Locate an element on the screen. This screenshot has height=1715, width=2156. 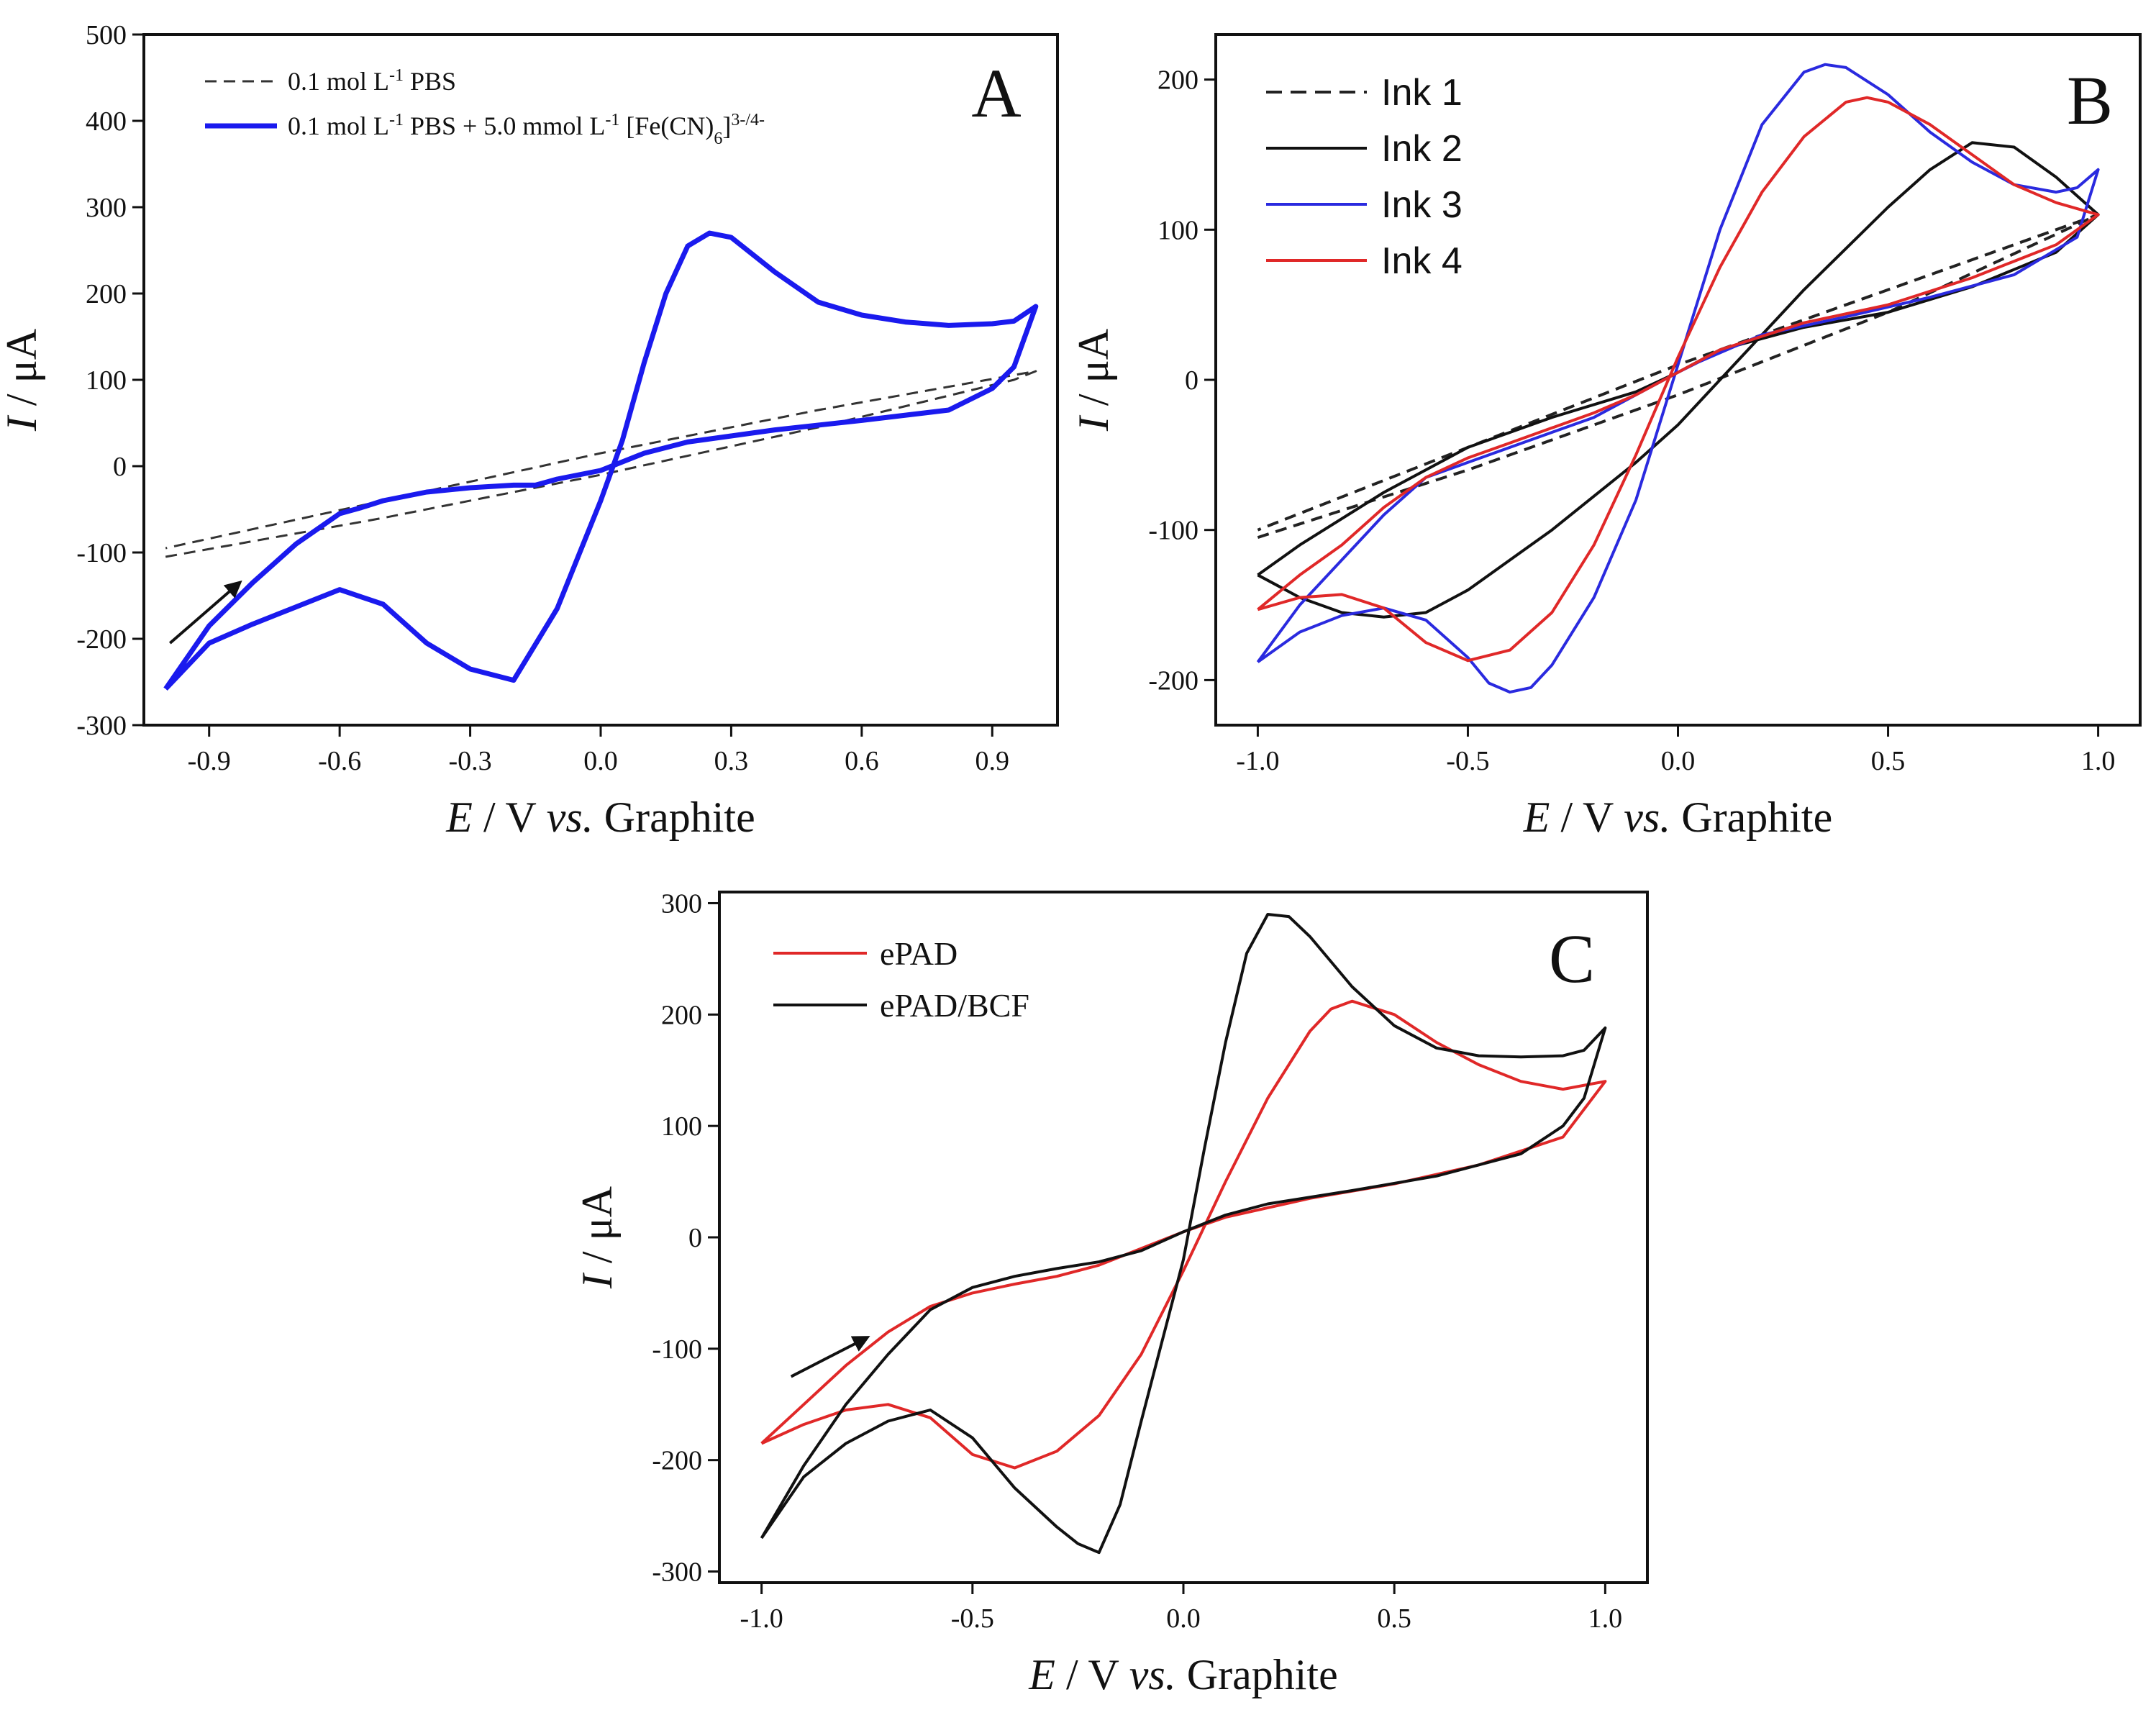
x-tick-label: 0.9 is located at coordinates (992, 761).